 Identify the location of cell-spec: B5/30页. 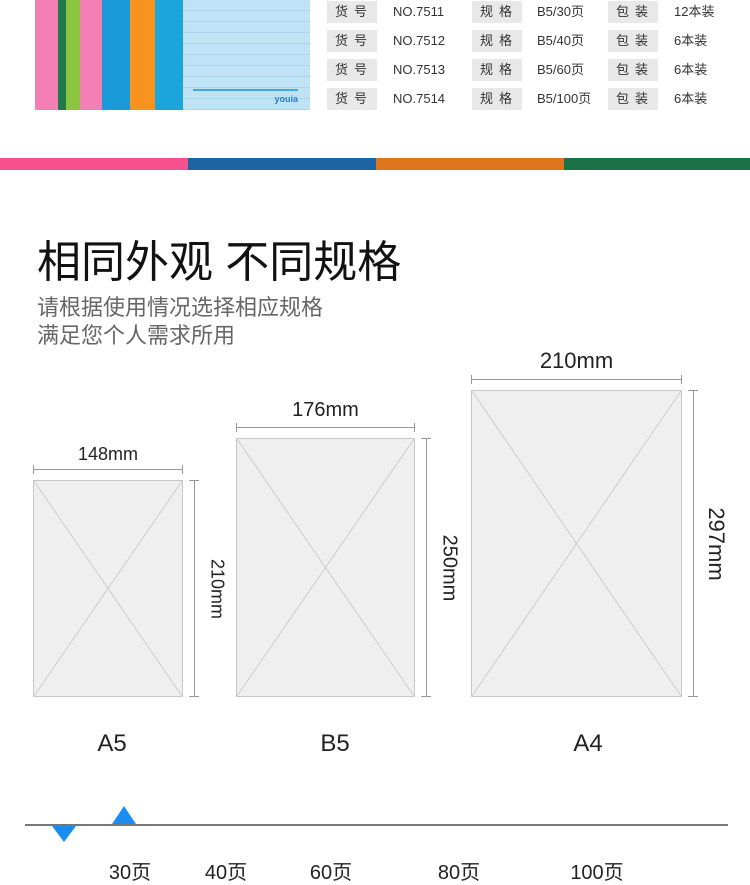
(560, 11).